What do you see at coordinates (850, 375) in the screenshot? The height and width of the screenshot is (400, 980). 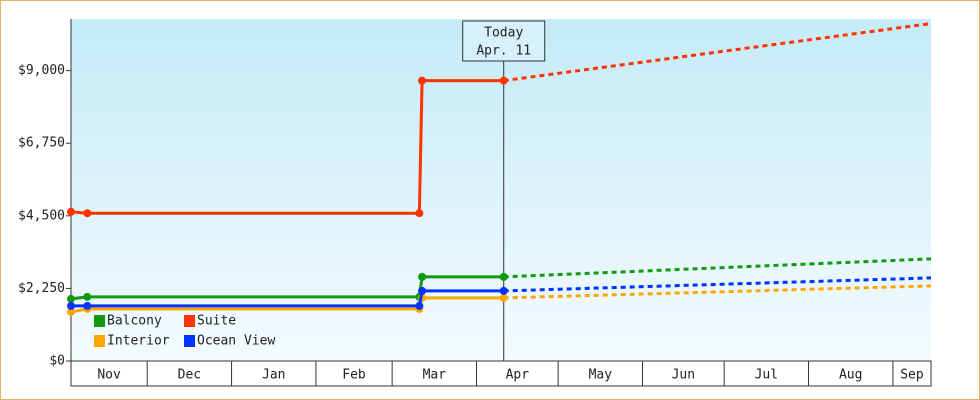 I see `x-tick-label: Aug` at bounding box center [850, 375].